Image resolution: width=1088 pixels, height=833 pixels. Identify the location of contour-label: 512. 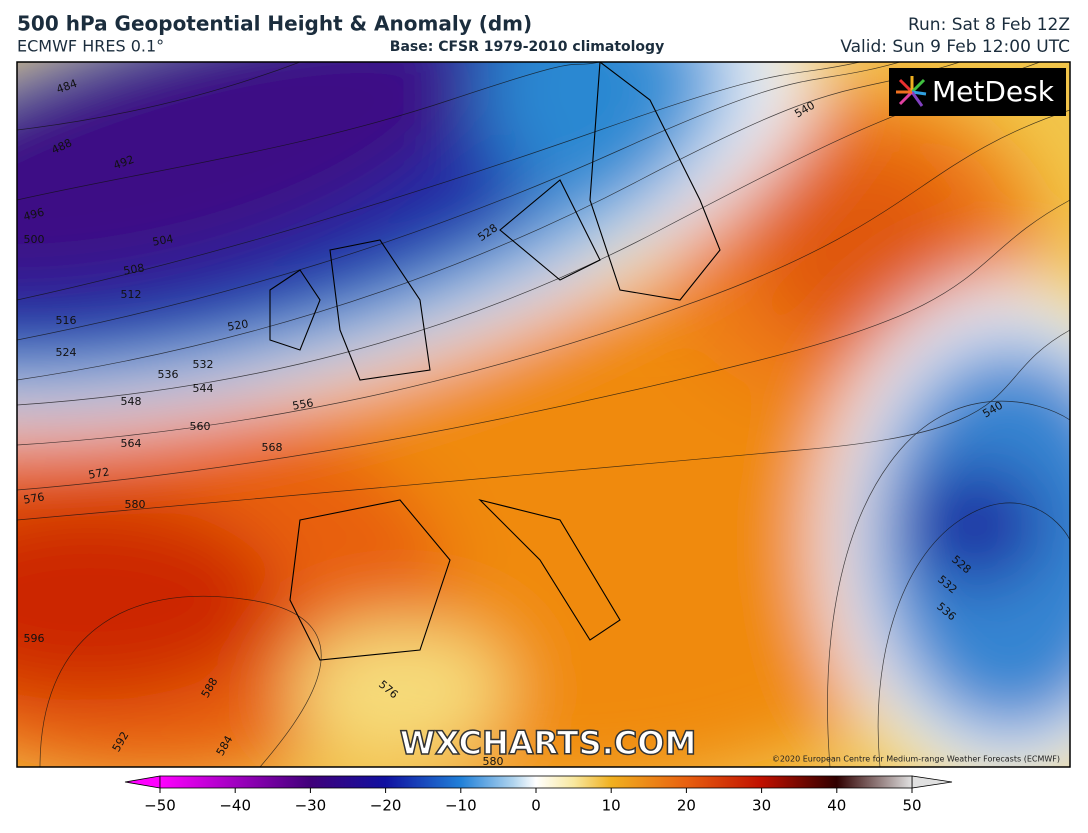
(131, 294).